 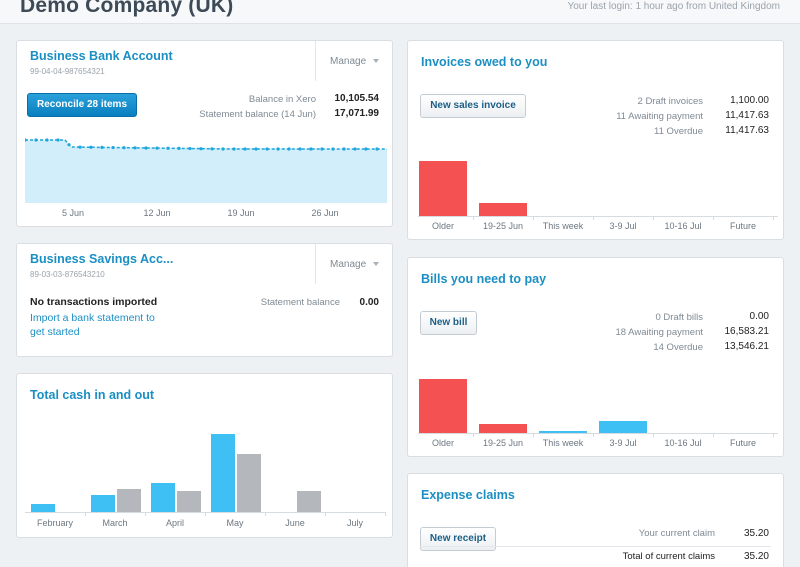 I want to click on x-axis-label: 3-9 Jul, so click(x=623, y=443).